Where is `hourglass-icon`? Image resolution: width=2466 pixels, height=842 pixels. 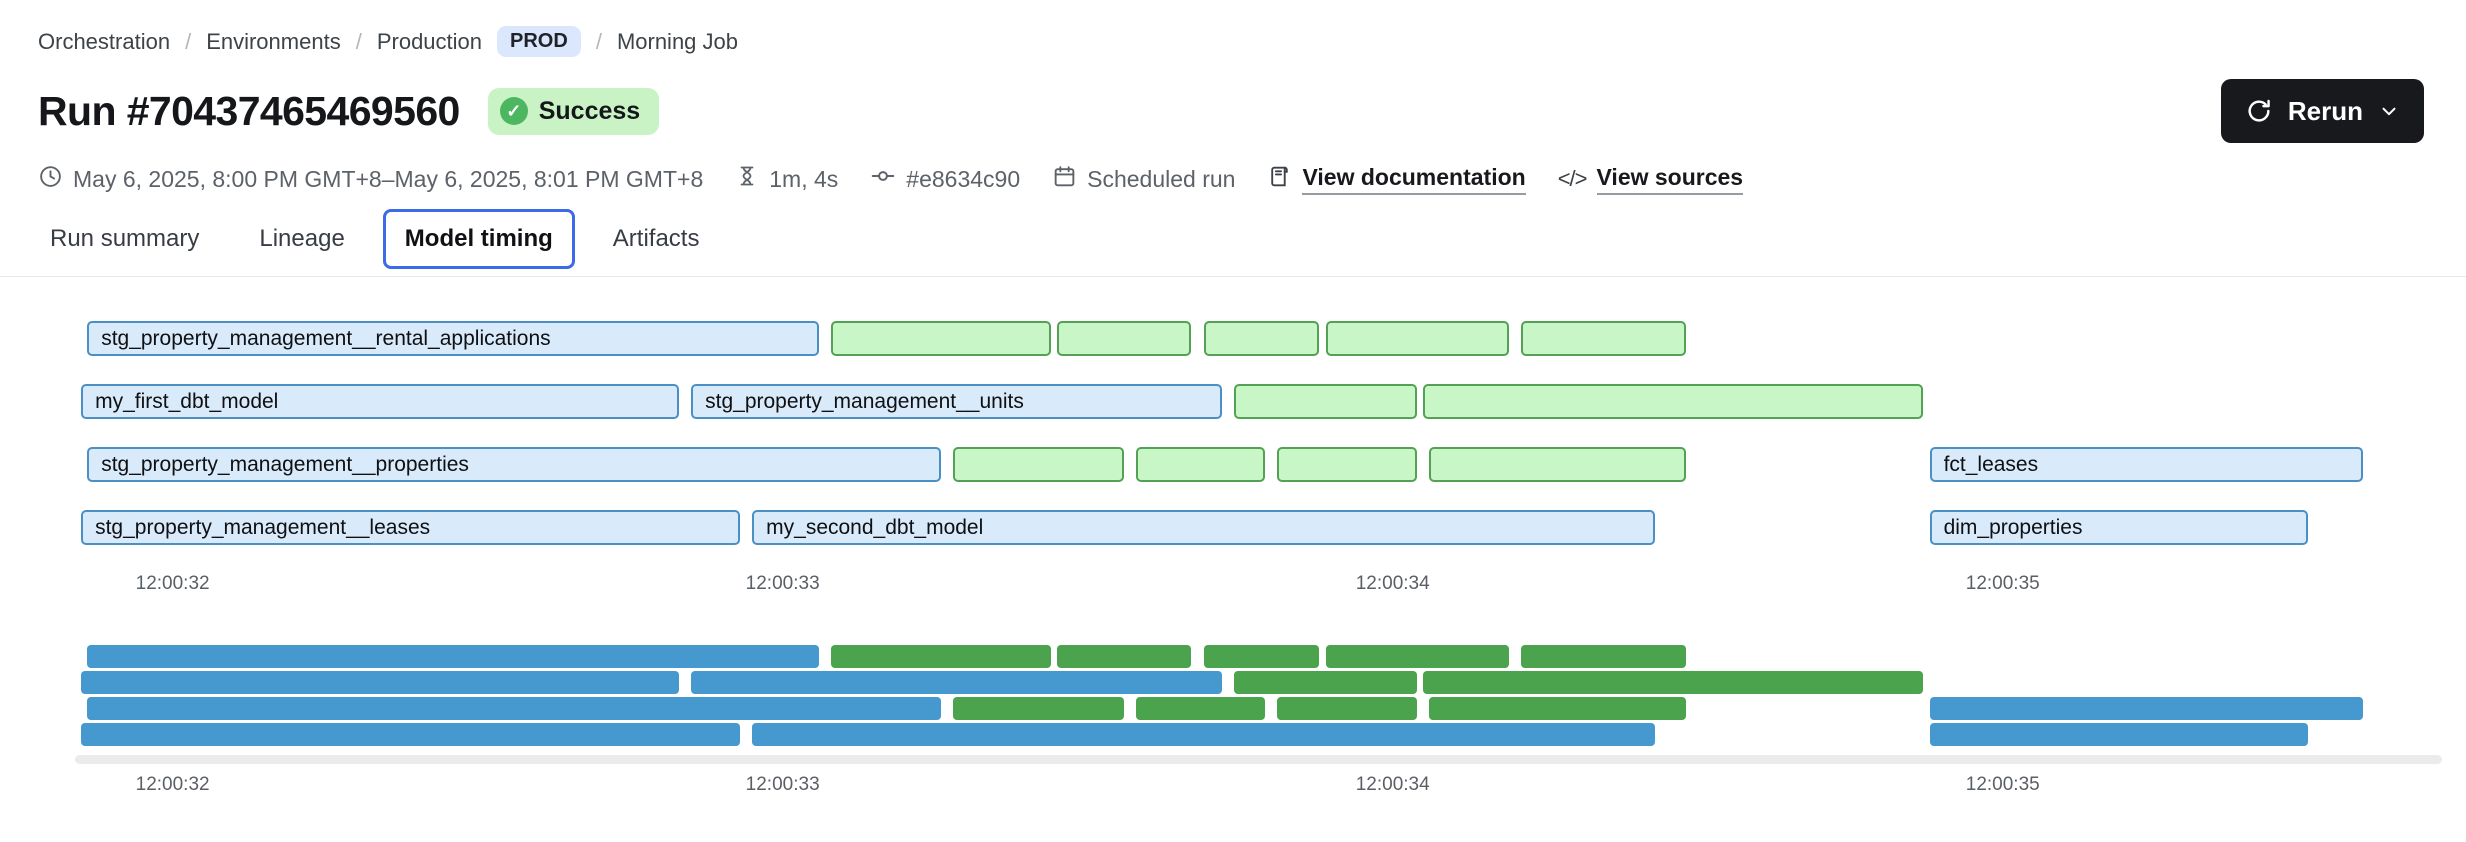
hourglass-icon is located at coordinates (747, 179).